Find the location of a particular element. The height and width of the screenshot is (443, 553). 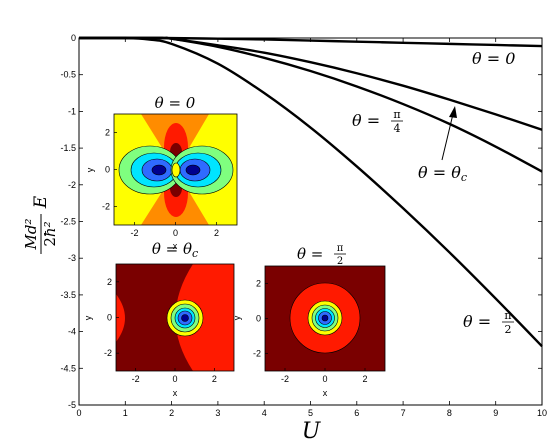

inset-theta-0-xlabel: x is located at coordinates (175, 246).